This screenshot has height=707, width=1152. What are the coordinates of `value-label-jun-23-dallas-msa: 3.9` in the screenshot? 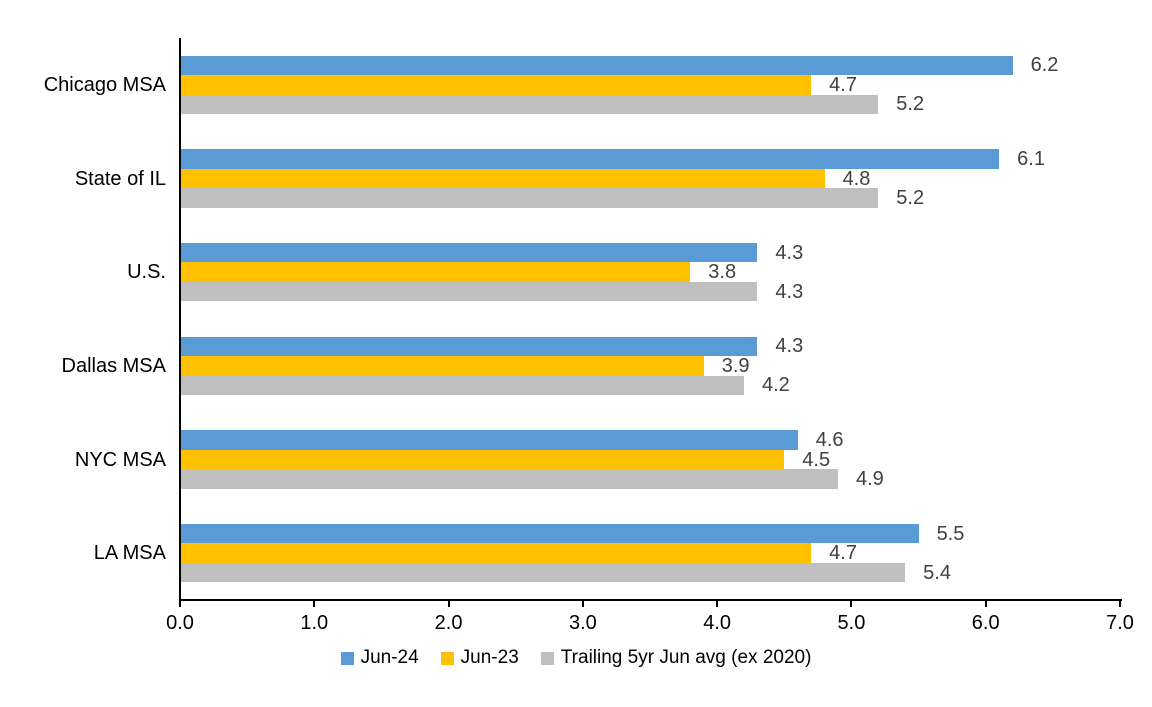 It's located at (735, 365).